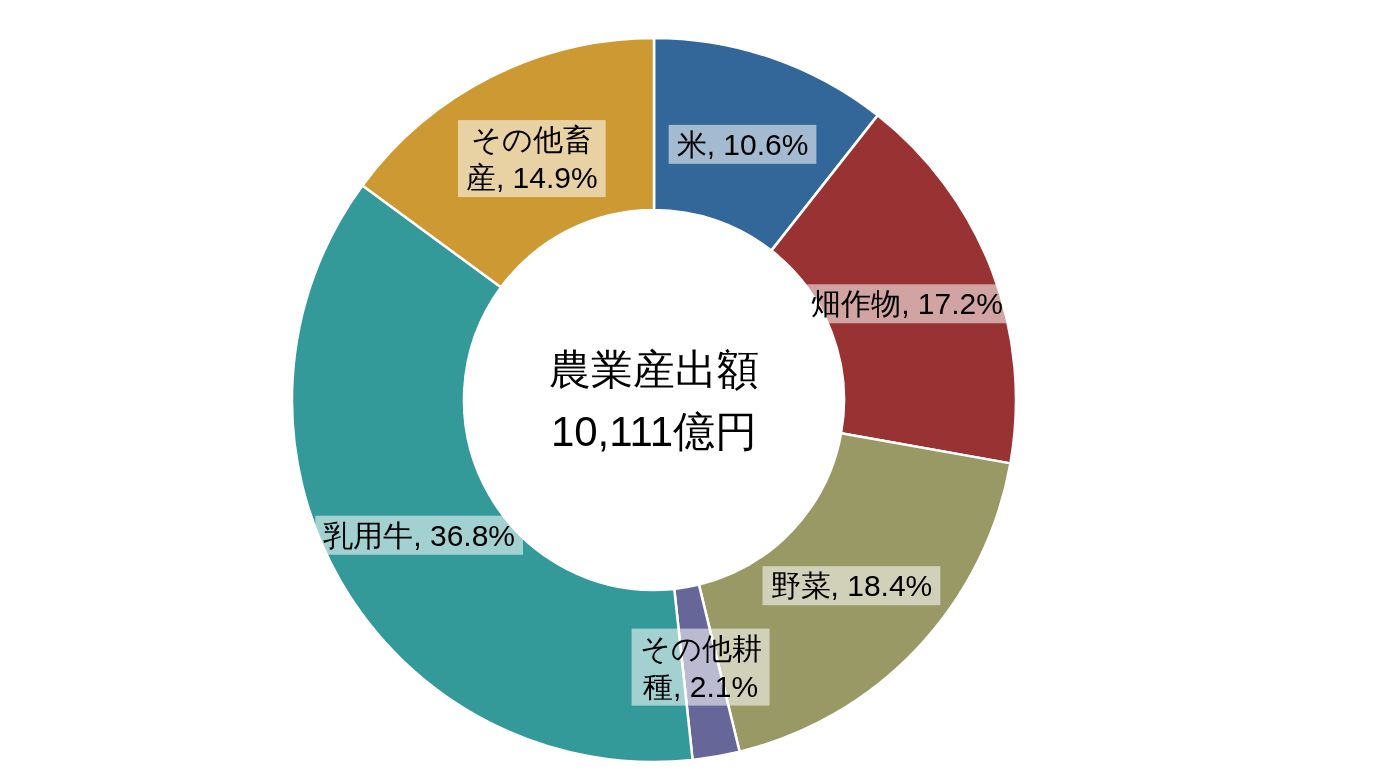 The height and width of the screenshot is (784, 1384). Describe the element at coordinates (851, 586) in the screenshot. I see `slice-label: 野菜, 18.4%` at that location.